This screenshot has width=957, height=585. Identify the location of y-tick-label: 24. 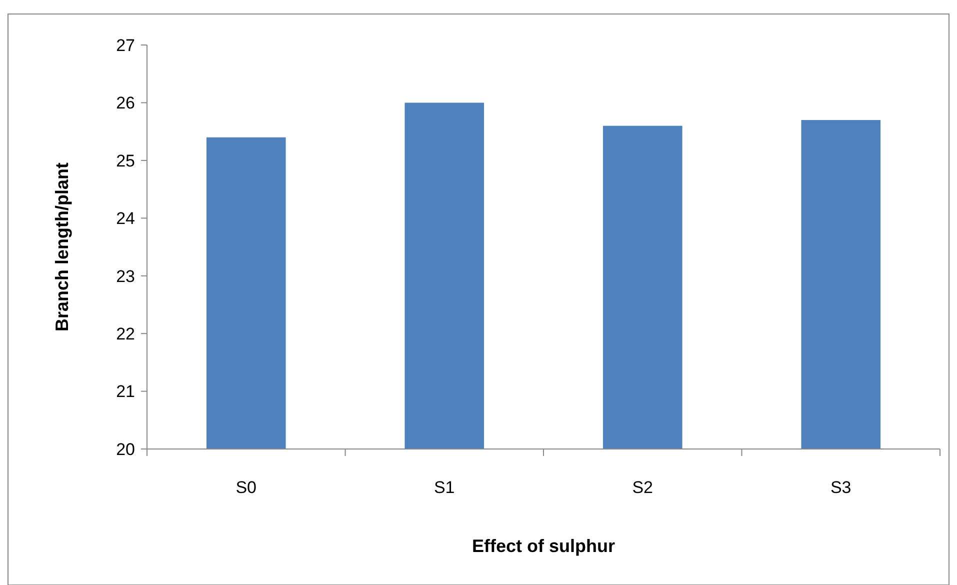
(125, 218).